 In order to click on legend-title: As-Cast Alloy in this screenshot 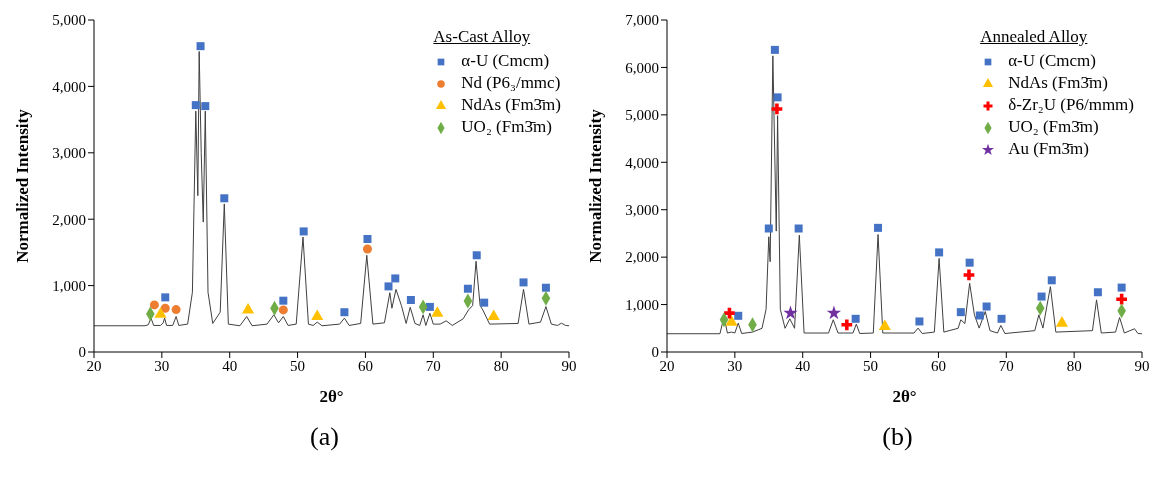, I will do `click(482, 37)`.